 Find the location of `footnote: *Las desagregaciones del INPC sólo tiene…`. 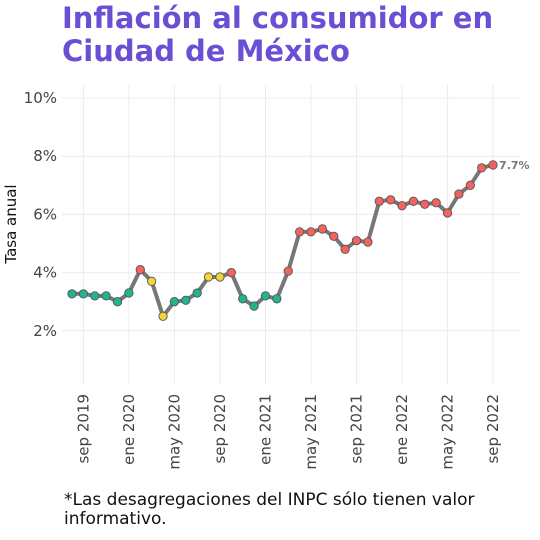

footnote: *Las desagregaciones del INPC sólo tiene… is located at coordinates (269, 509).